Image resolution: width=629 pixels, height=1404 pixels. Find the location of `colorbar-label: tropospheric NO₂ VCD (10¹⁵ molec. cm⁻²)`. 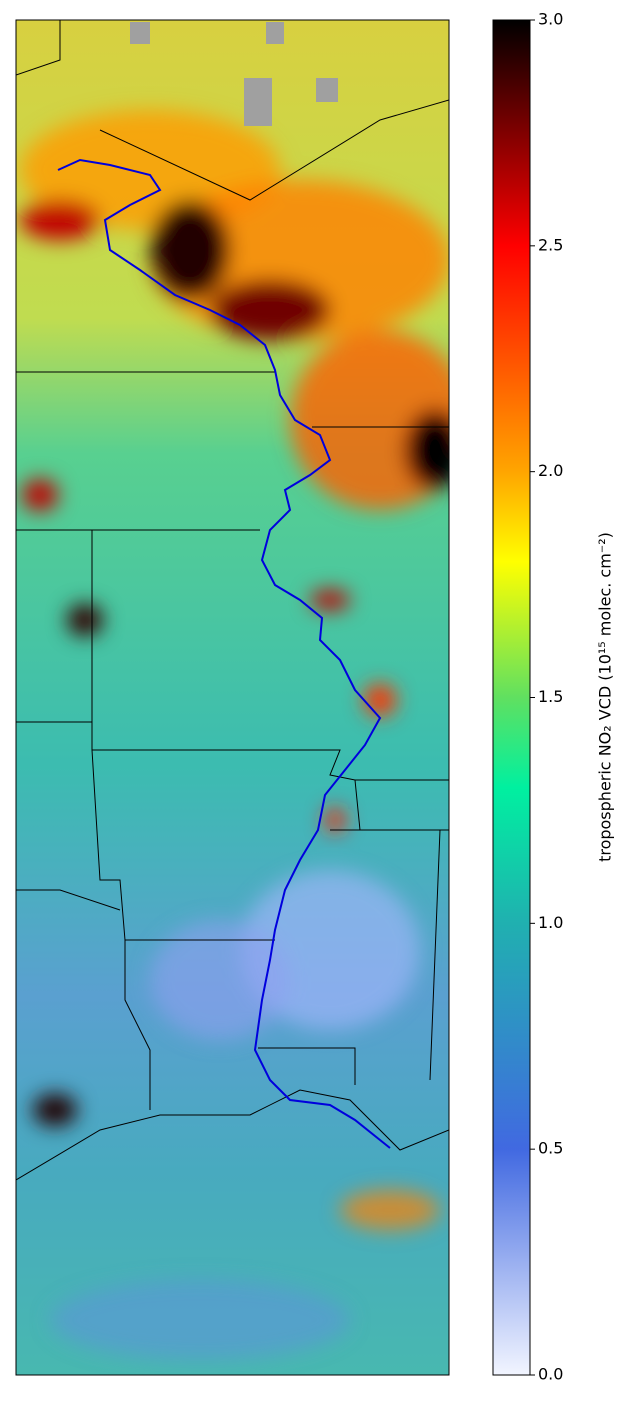

colorbar-label: tropospheric NO₂ VCD (10¹⁵ molec. cm⁻²) is located at coordinates (605, 697).